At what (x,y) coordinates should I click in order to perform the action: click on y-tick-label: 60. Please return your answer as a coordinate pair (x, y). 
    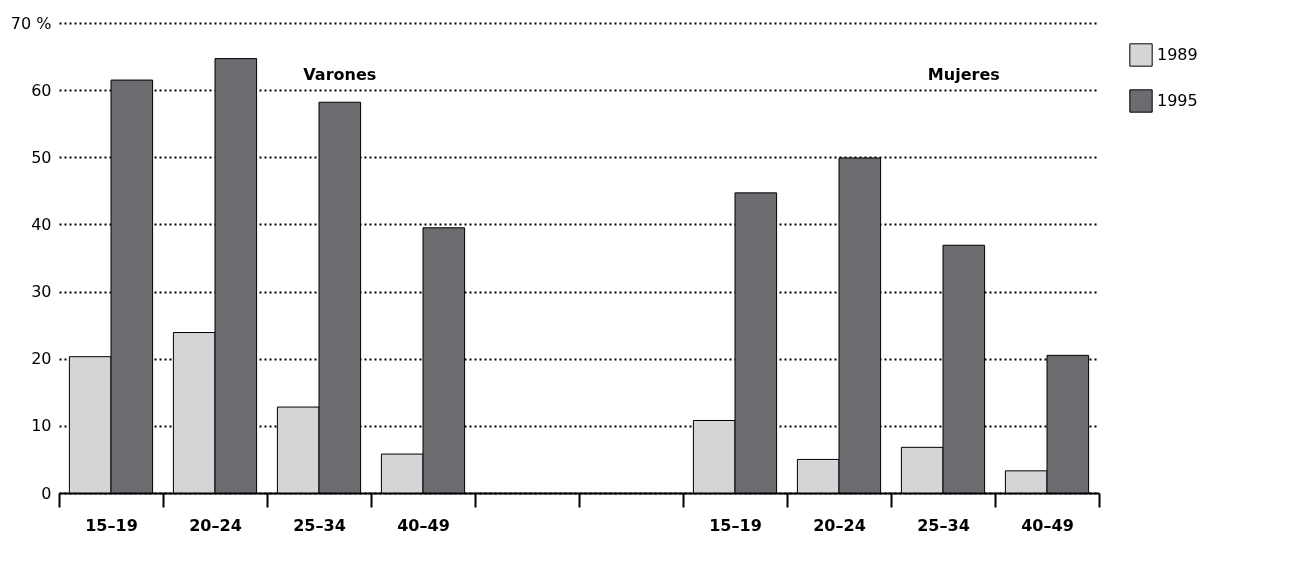
    Looking at the image, I should click on (41, 90).